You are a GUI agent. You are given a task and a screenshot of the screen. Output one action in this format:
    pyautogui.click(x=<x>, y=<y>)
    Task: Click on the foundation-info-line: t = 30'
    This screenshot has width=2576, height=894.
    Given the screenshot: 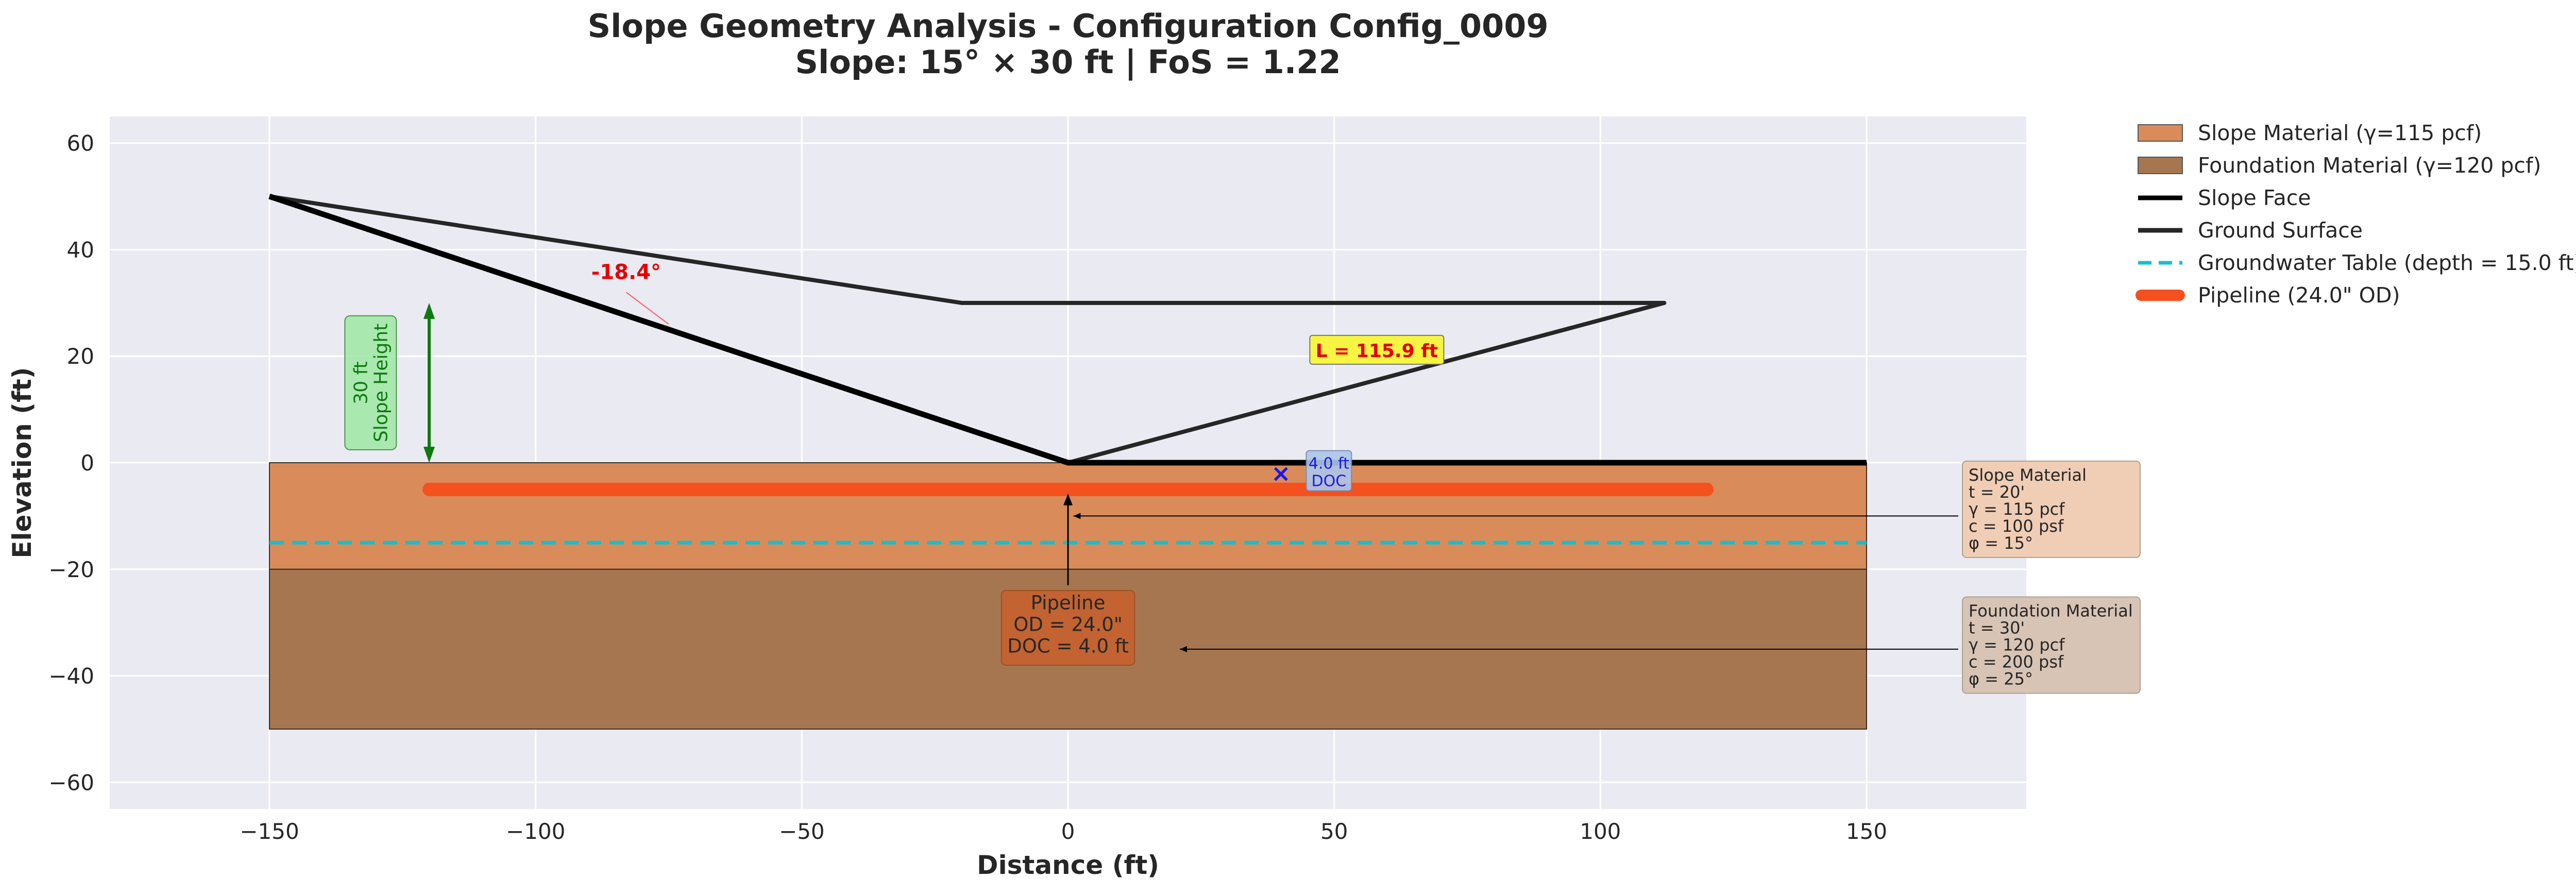 What is the action you would take?
    pyautogui.click(x=1997, y=628)
    